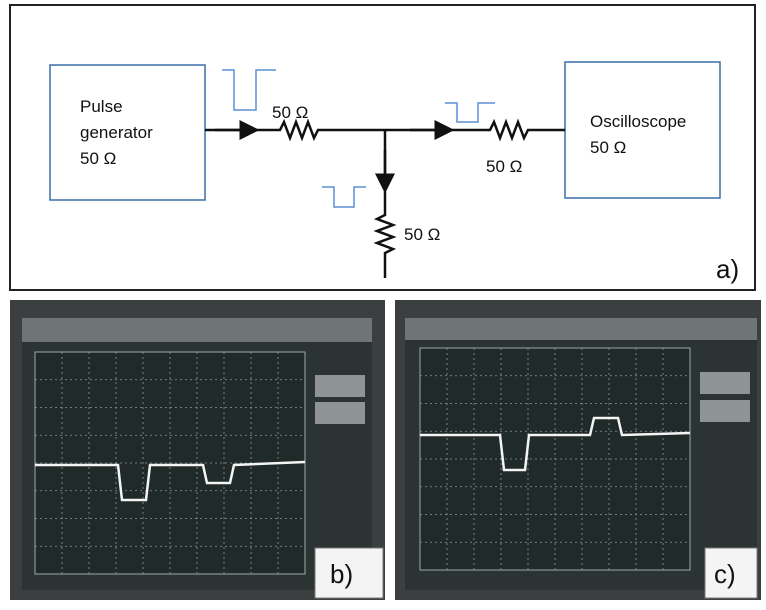 Image resolution: width=766 pixels, height=610 pixels. Describe the element at coordinates (725, 574) in the screenshot. I see `panel-label: c)` at that location.